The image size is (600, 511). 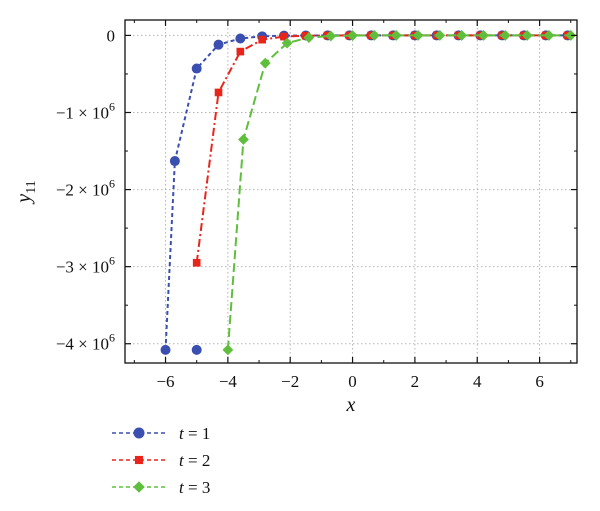 I want to click on y-tick-mantissa: −2 × 10, so click(x=82, y=190).